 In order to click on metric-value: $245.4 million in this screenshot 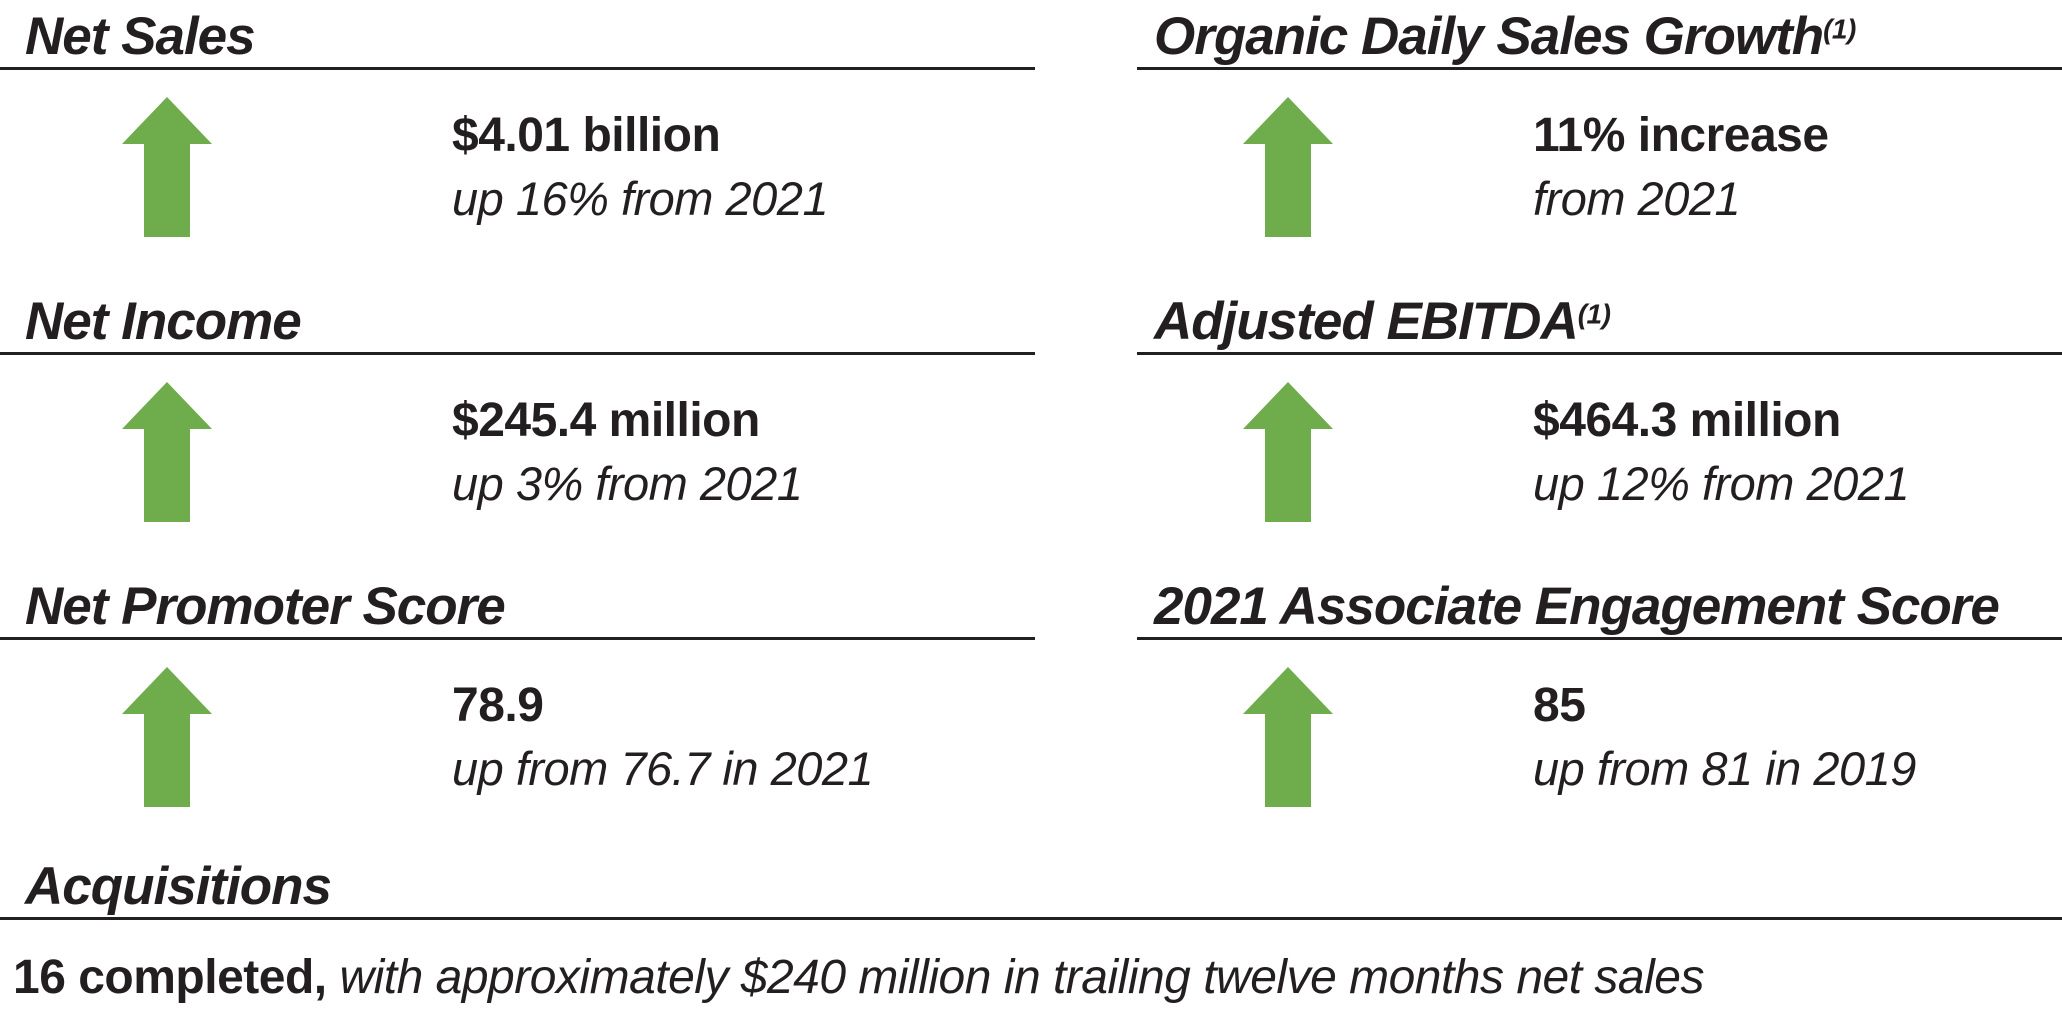, I will do `click(606, 420)`.